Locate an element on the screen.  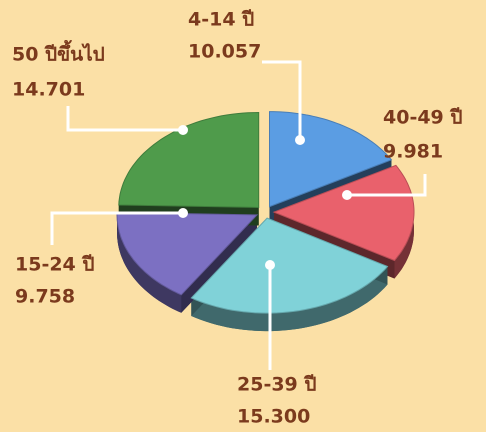
value-label: 15.300 is located at coordinates (273, 417).